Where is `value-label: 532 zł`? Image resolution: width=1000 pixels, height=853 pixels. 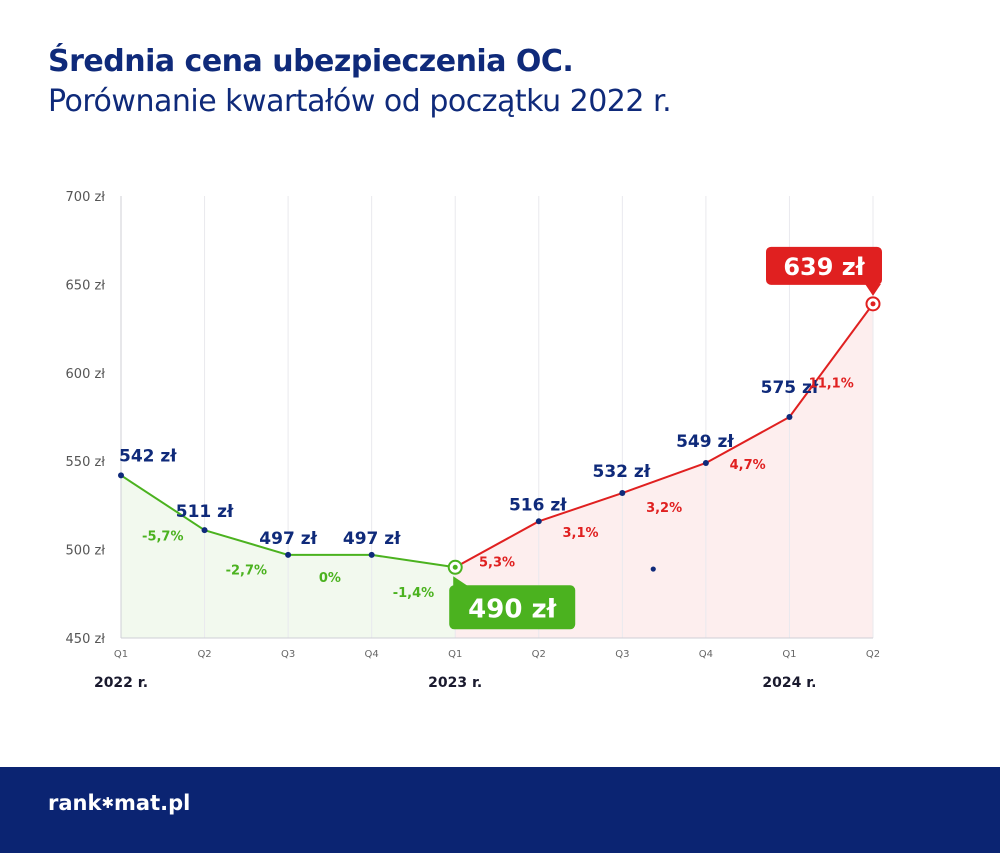
value-label: 532 zł is located at coordinates (622, 472).